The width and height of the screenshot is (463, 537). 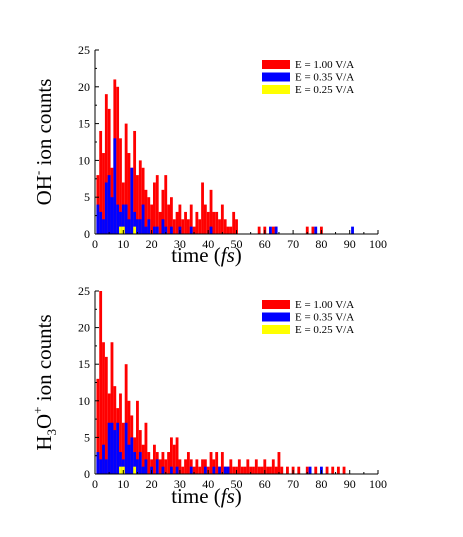 I want to click on y-tick-label: 0, so click(x=87, y=474).